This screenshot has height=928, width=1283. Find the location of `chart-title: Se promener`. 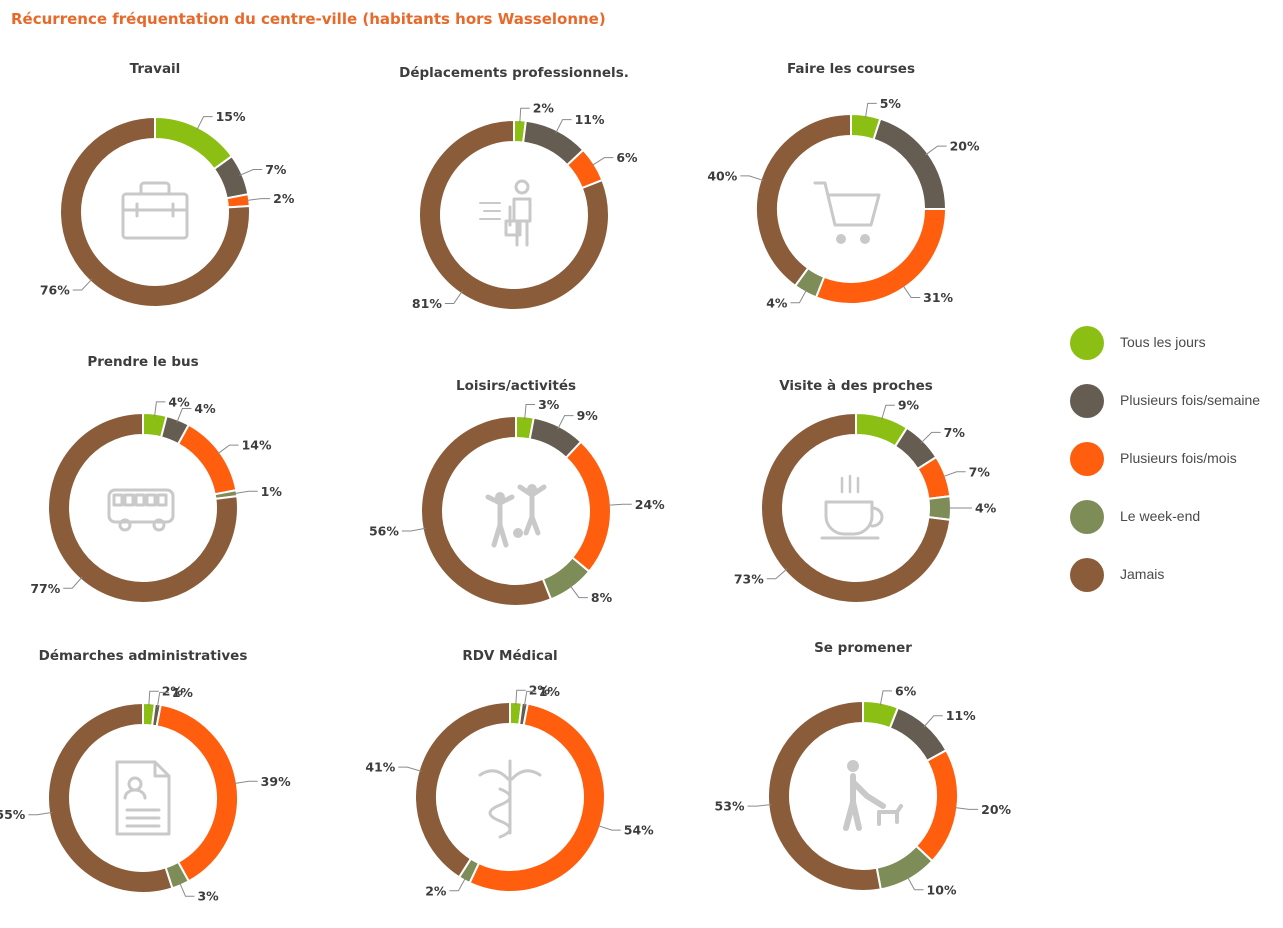

chart-title: Se promener is located at coordinates (863, 648).